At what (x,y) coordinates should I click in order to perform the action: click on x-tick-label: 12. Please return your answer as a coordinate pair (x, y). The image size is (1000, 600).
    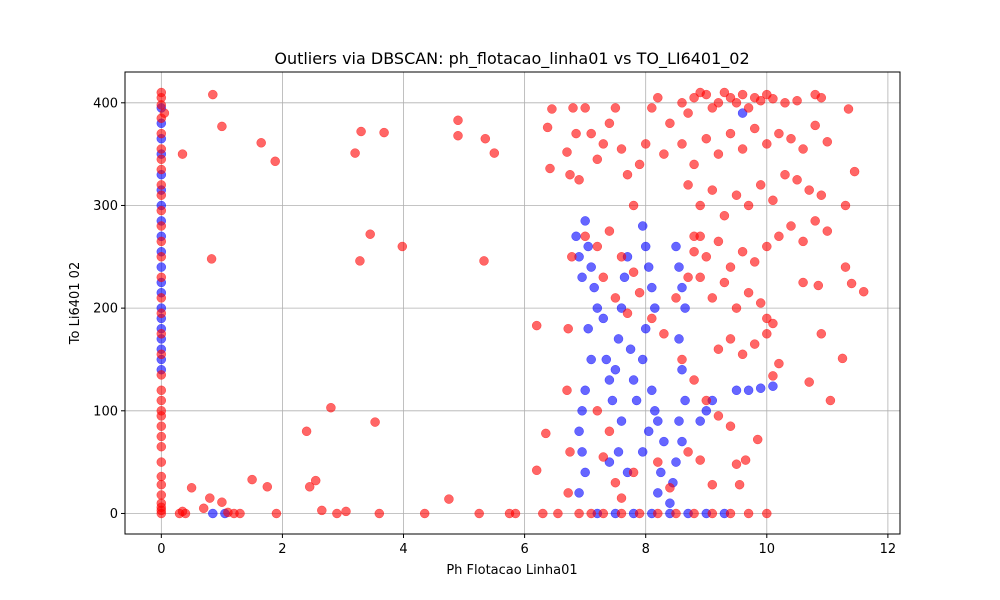
    Looking at the image, I should click on (888, 549).